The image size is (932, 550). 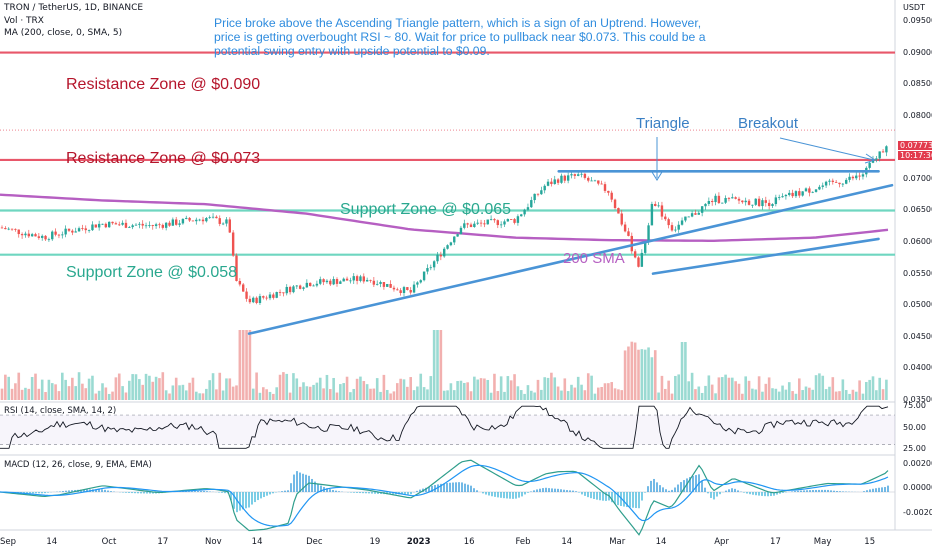 I want to click on currency-label: USDT, so click(x=914, y=7).